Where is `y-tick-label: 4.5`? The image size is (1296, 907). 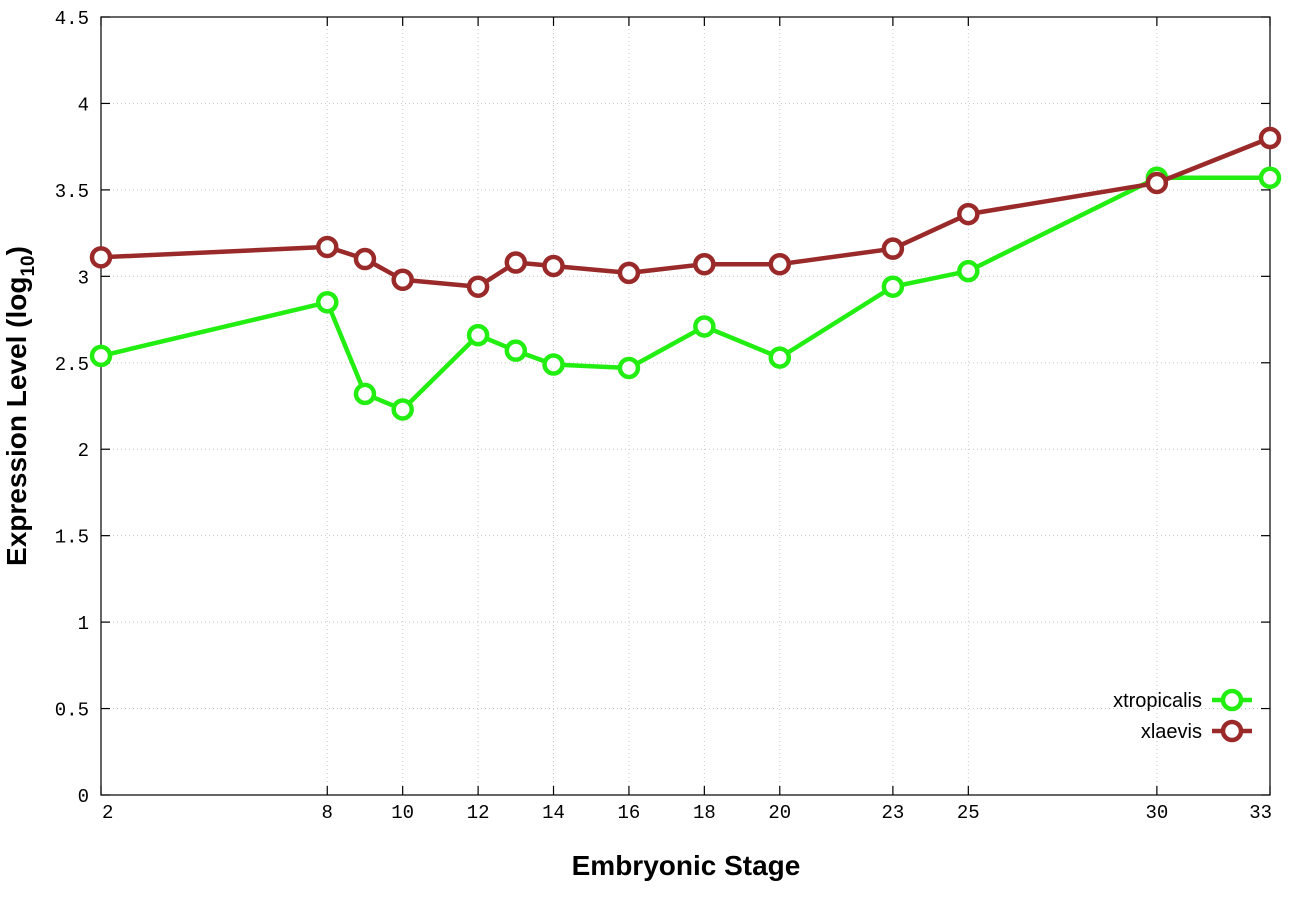 y-tick-label: 4.5 is located at coordinates (72, 19).